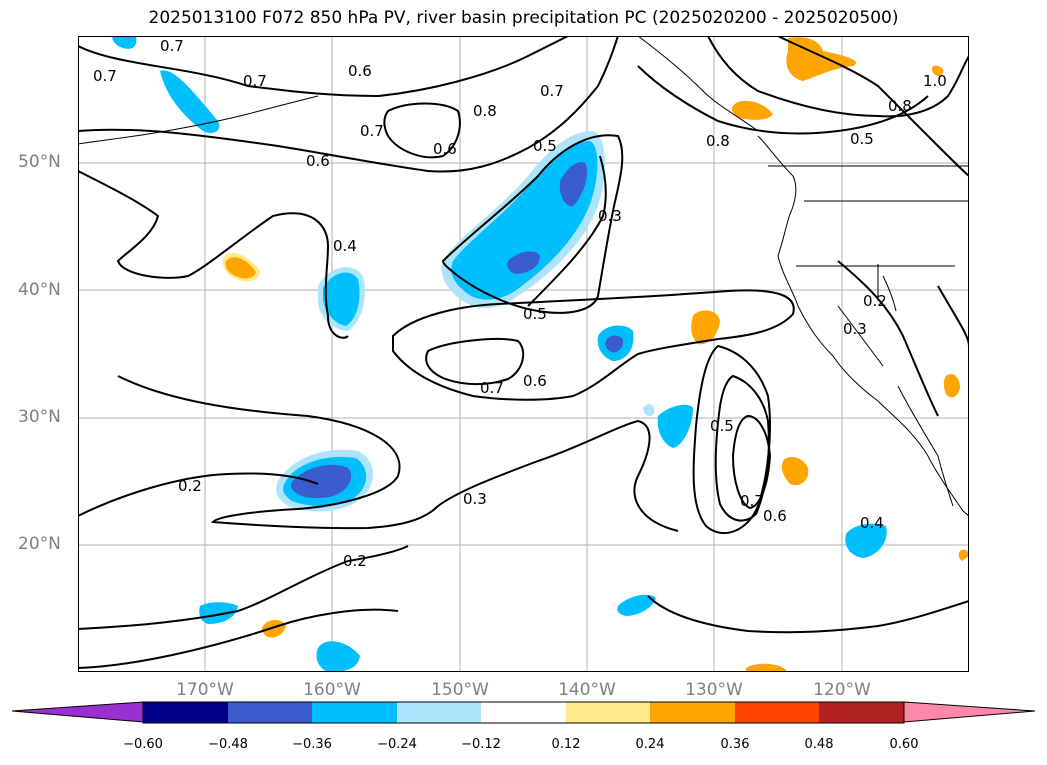  What do you see at coordinates (332, 690) in the screenshot?
I see `lon-label: 160°W` at bounding box center [332, 690].